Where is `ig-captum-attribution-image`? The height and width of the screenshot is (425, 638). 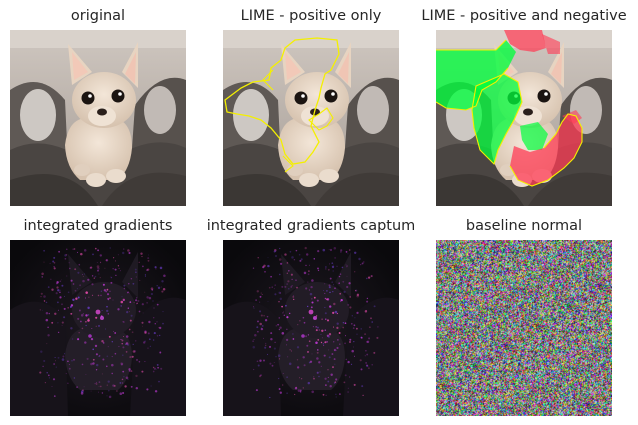 ig-captum-attribution-image is located at coordinates (311, 328).